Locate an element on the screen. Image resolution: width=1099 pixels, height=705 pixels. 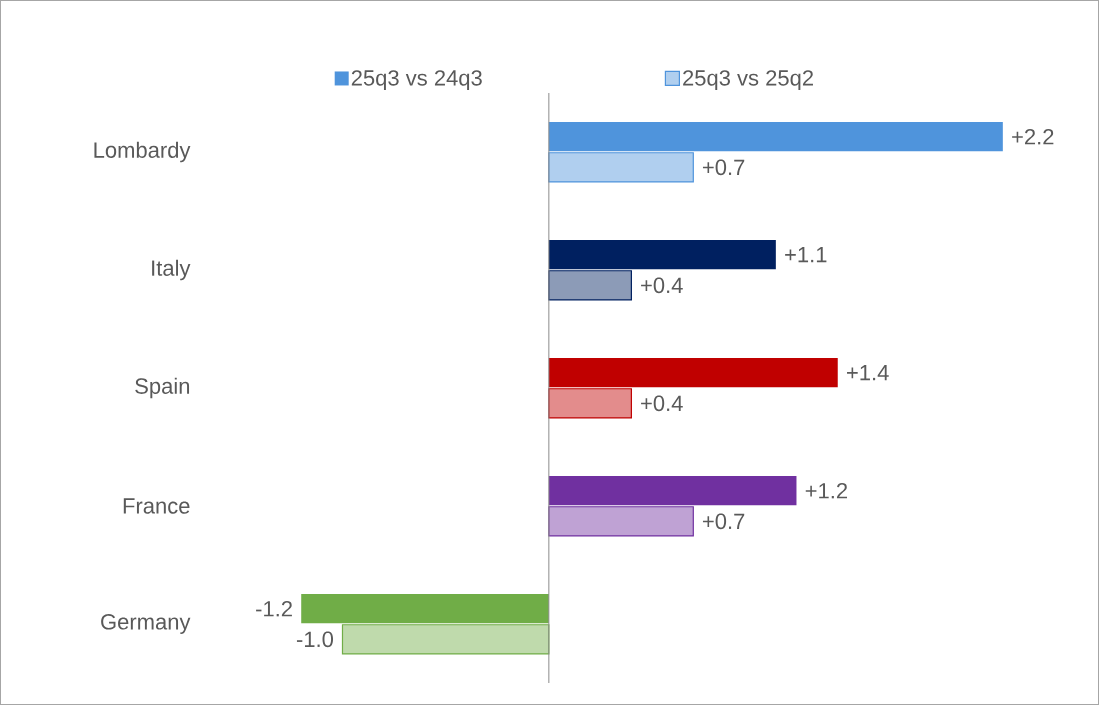
data-label: -1.2 is located at coordinates (274, 608).